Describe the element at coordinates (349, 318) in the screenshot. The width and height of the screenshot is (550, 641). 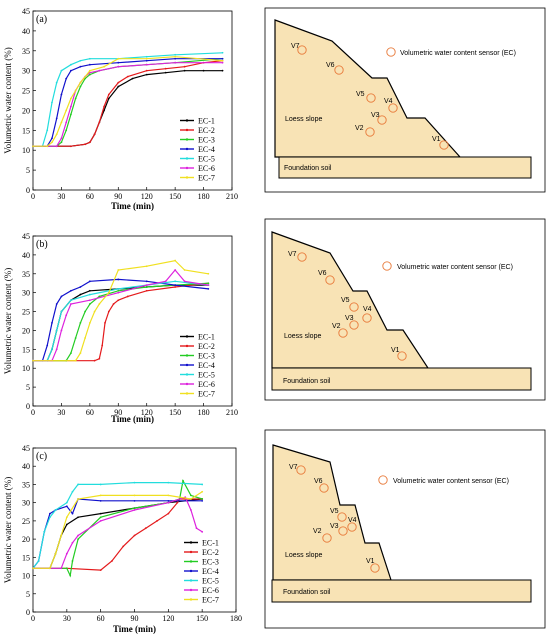
I see `sensor-label: V3` at that location.